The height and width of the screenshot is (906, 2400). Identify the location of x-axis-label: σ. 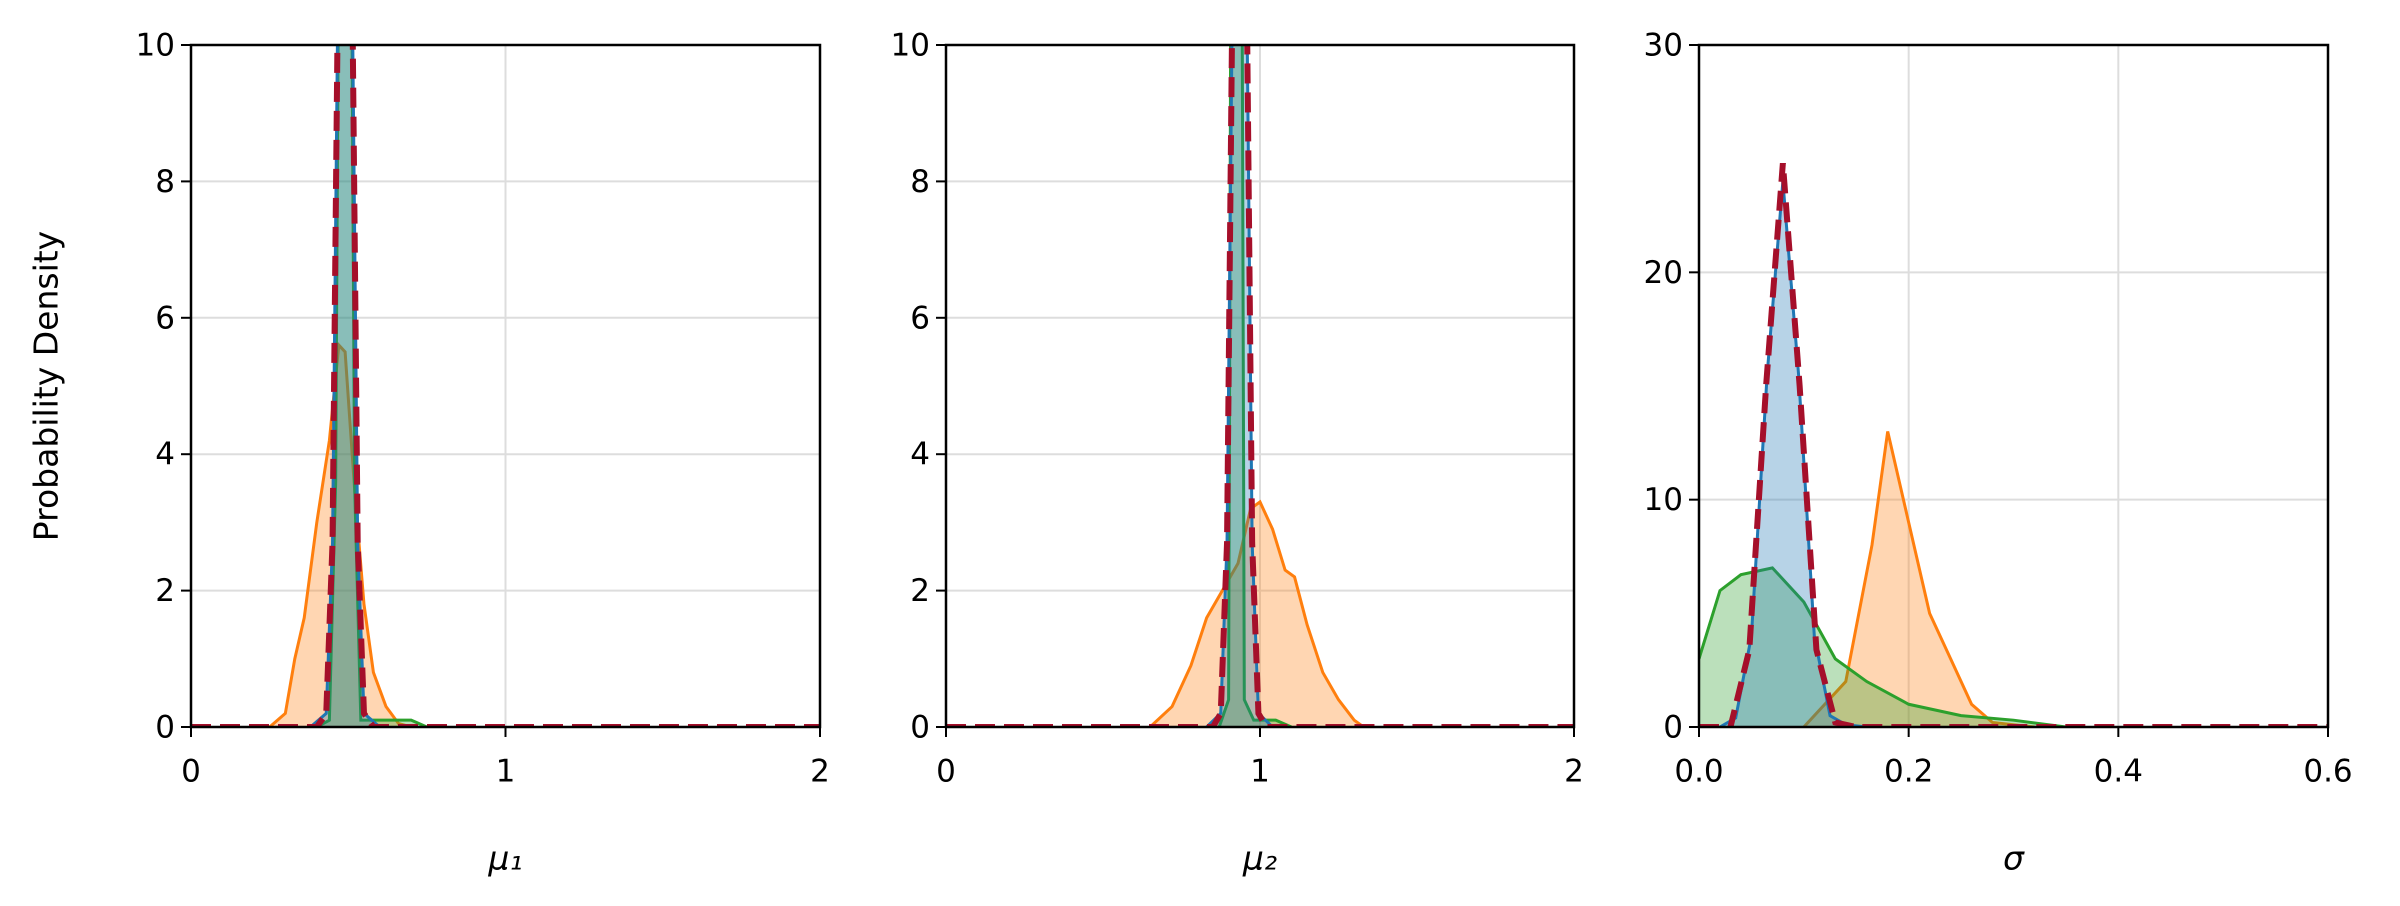
(2014, 858).